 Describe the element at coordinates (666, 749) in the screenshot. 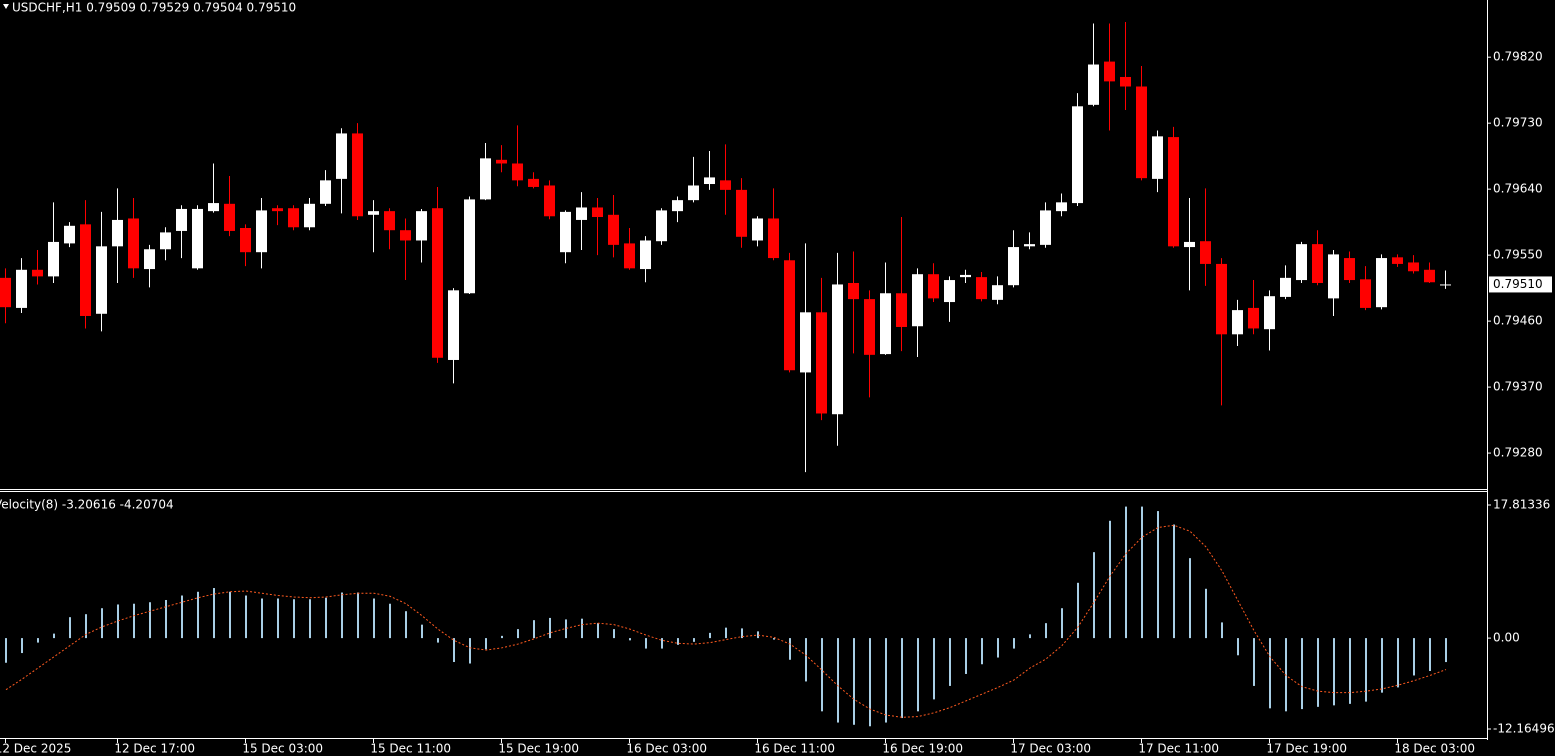

I see `x-tick-label: 16 Dec 03:00` at that location.